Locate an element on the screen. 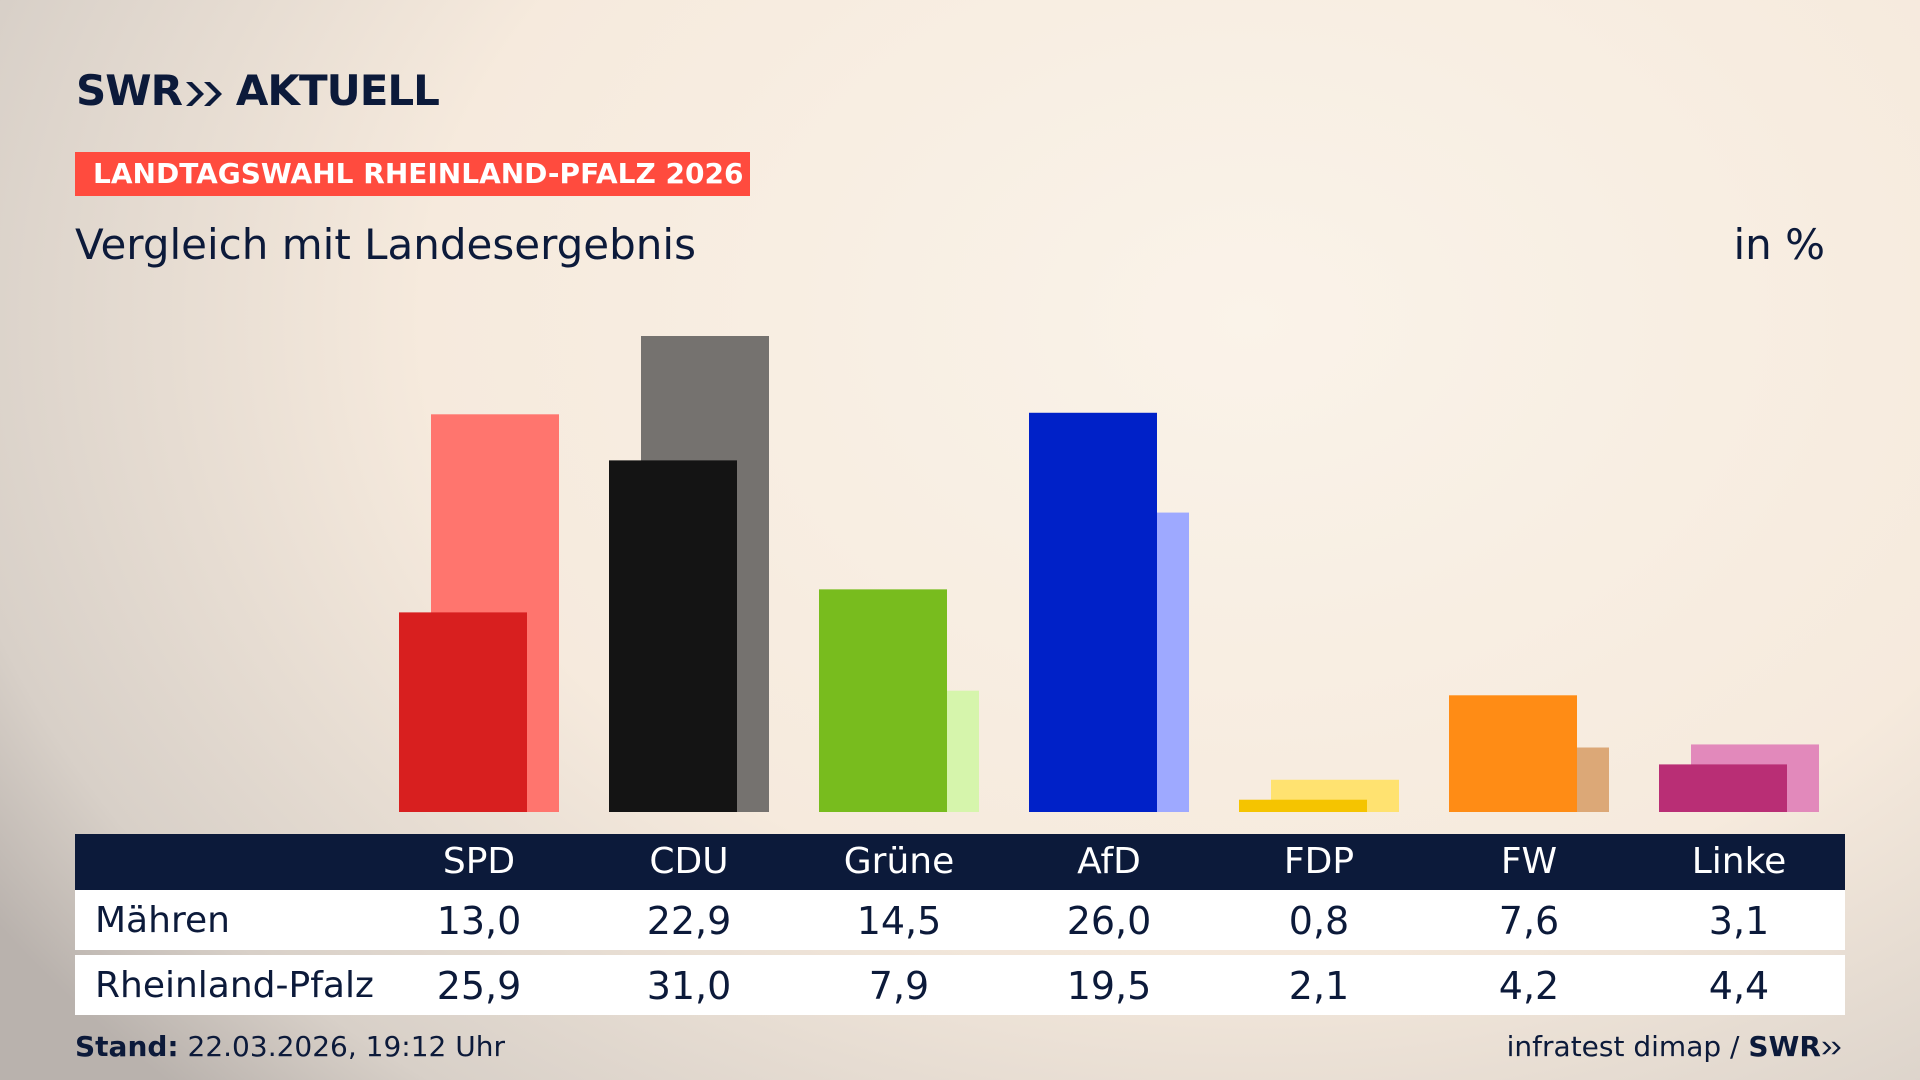  bar-maehren-cdu is located at coordinates (673, 636).